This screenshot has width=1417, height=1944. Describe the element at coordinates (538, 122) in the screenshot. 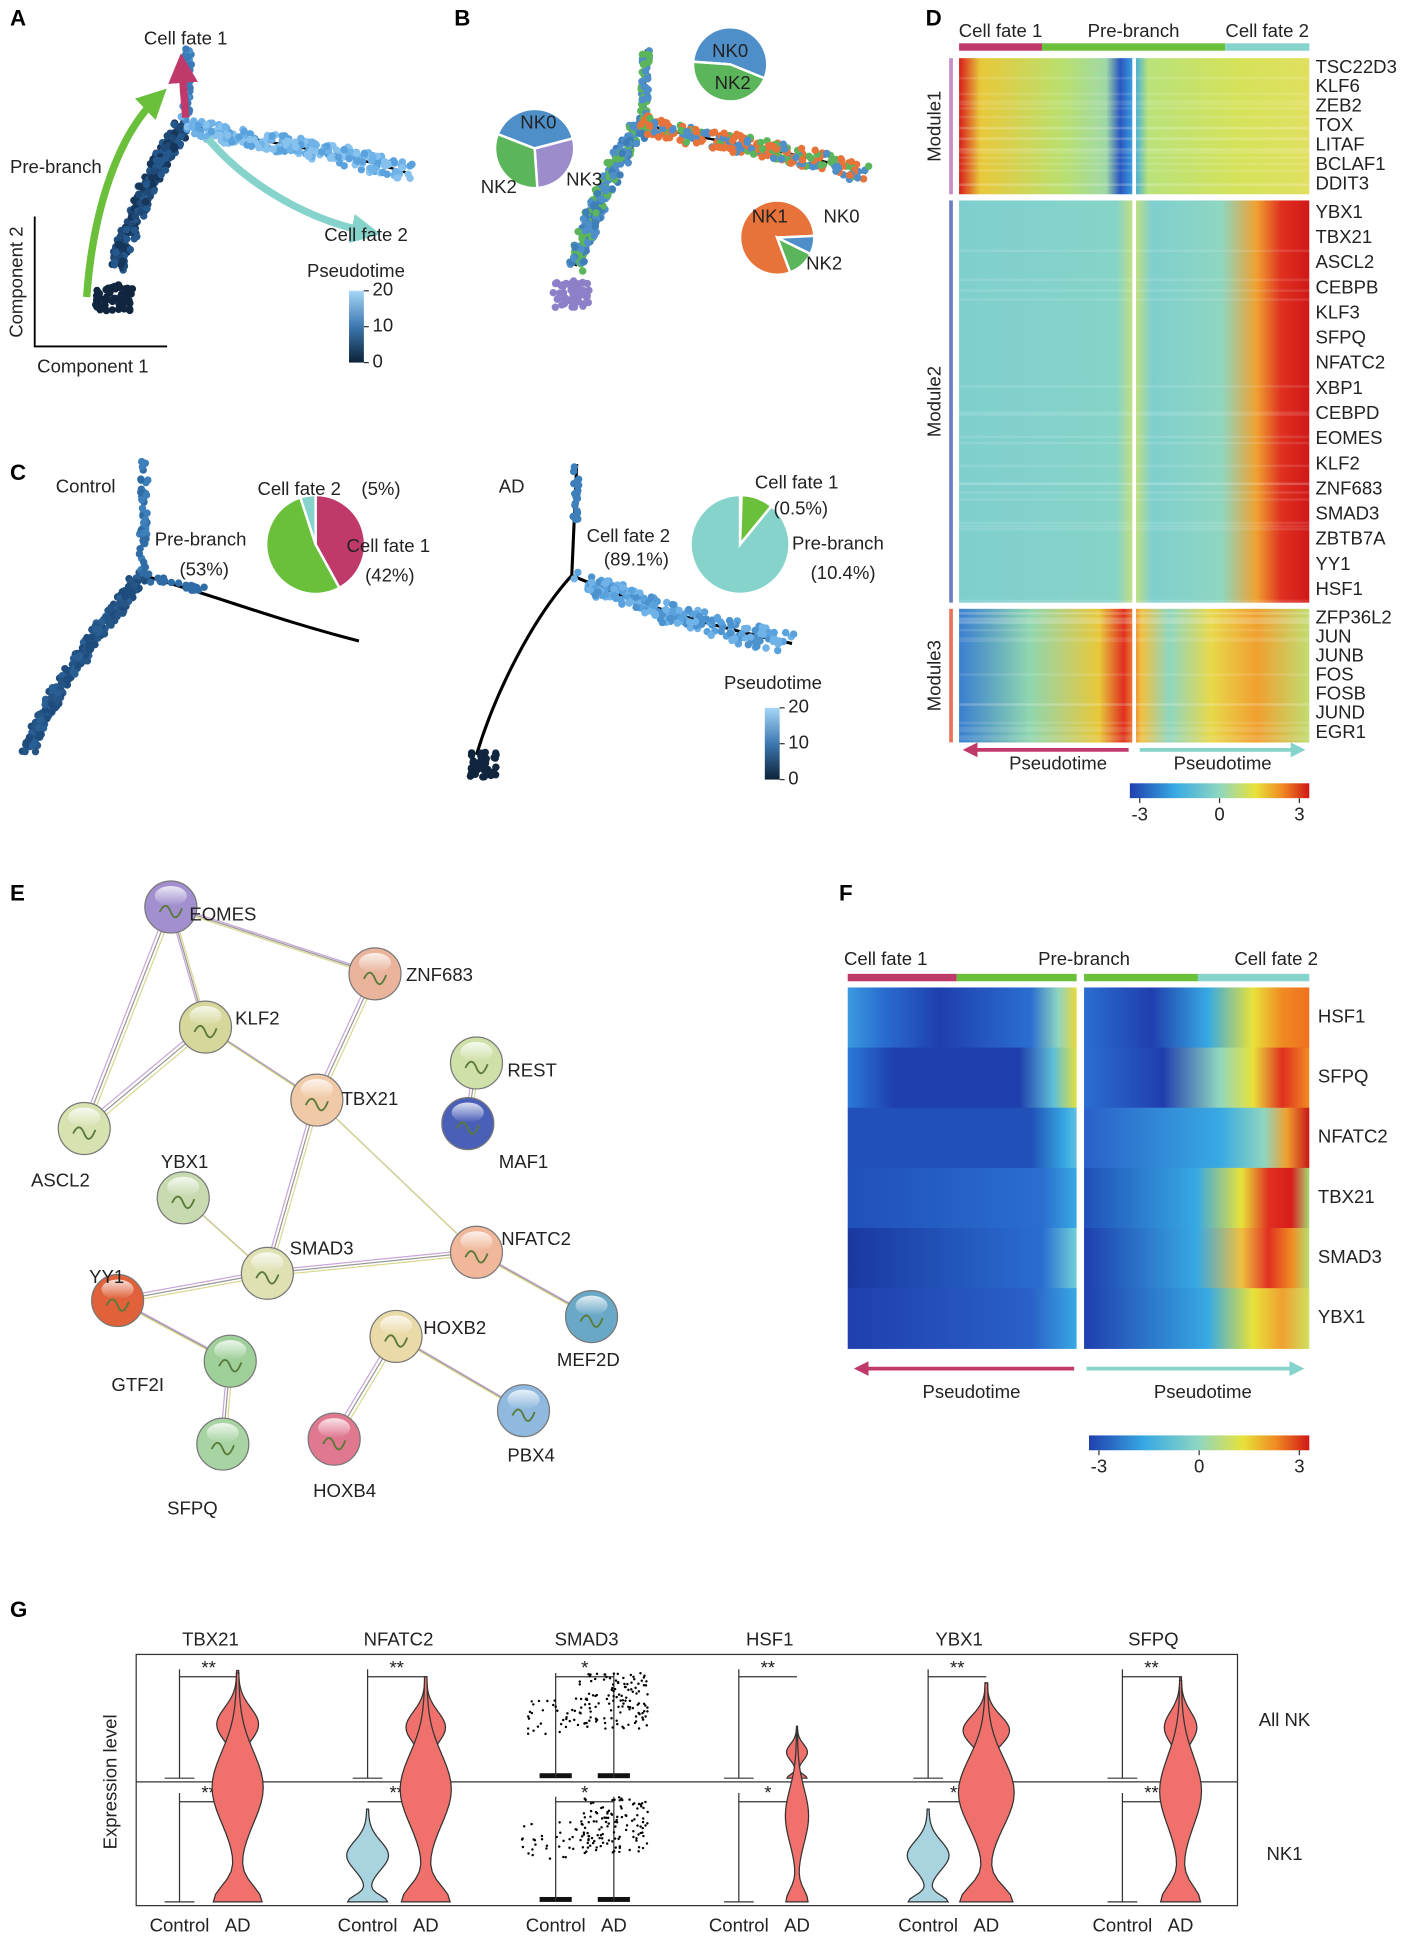

I see `pie-label: NK0` at that location.